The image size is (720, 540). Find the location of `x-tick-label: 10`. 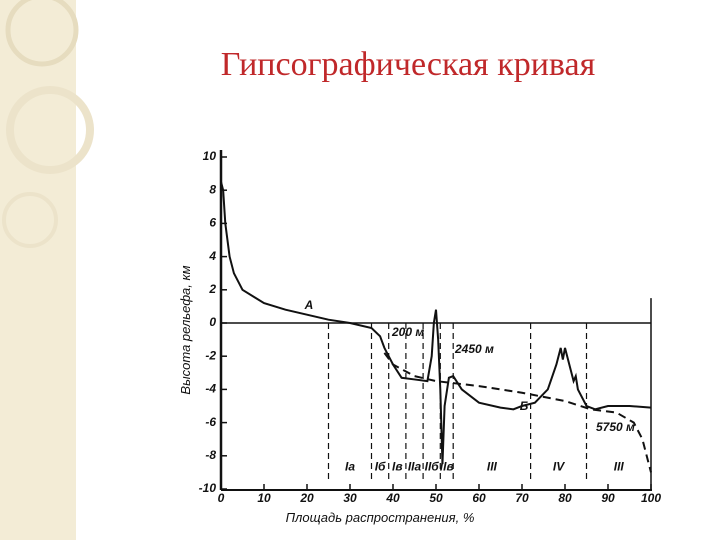

x-tick-label: 10 is located at coordinates (264, 498).